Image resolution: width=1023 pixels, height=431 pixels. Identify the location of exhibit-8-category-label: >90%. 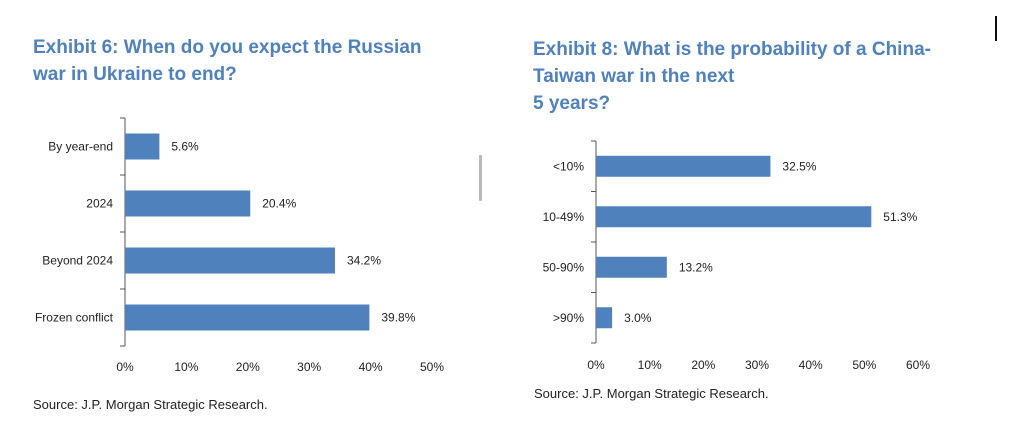
(568, 318).